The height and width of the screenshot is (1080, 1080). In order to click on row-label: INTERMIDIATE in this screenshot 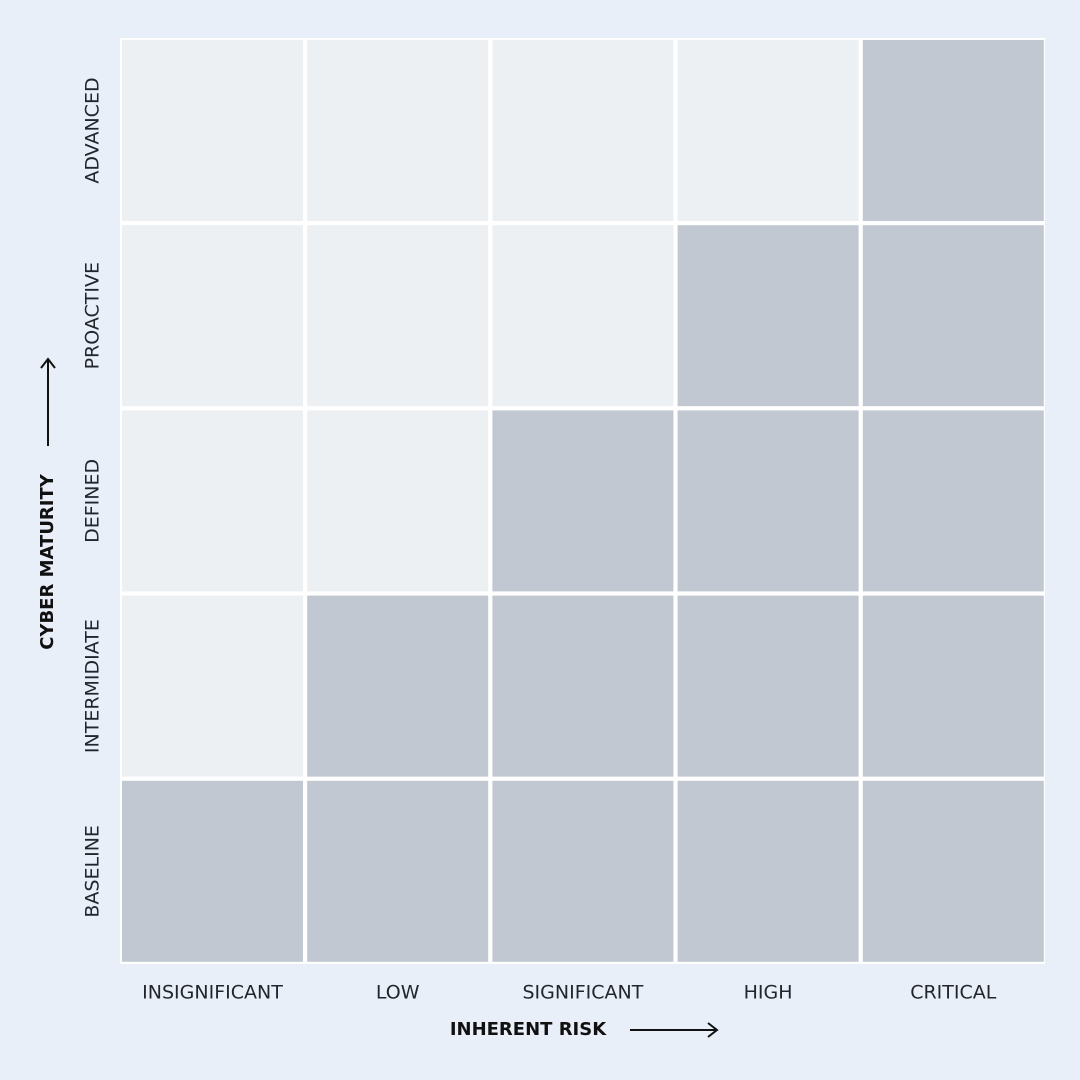, I will do `click(93, 686)`.